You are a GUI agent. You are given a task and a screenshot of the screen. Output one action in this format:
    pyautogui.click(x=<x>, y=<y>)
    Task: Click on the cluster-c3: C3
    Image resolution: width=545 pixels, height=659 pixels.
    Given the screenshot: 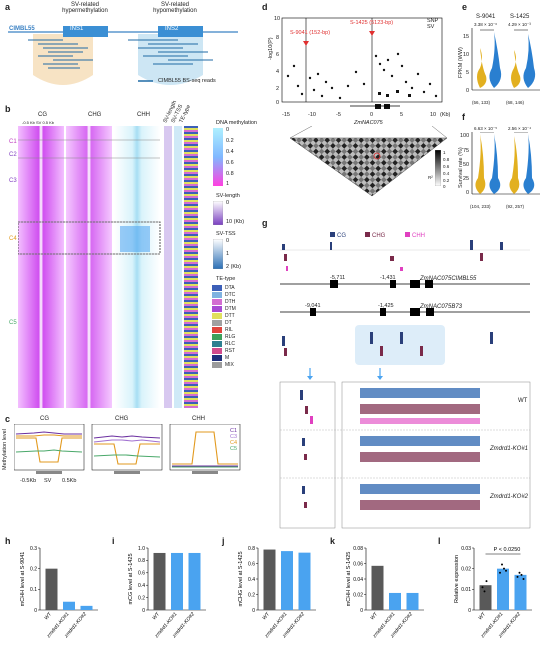 What is the action you would take?
    pyautogui.click(x=13, y=181)
    